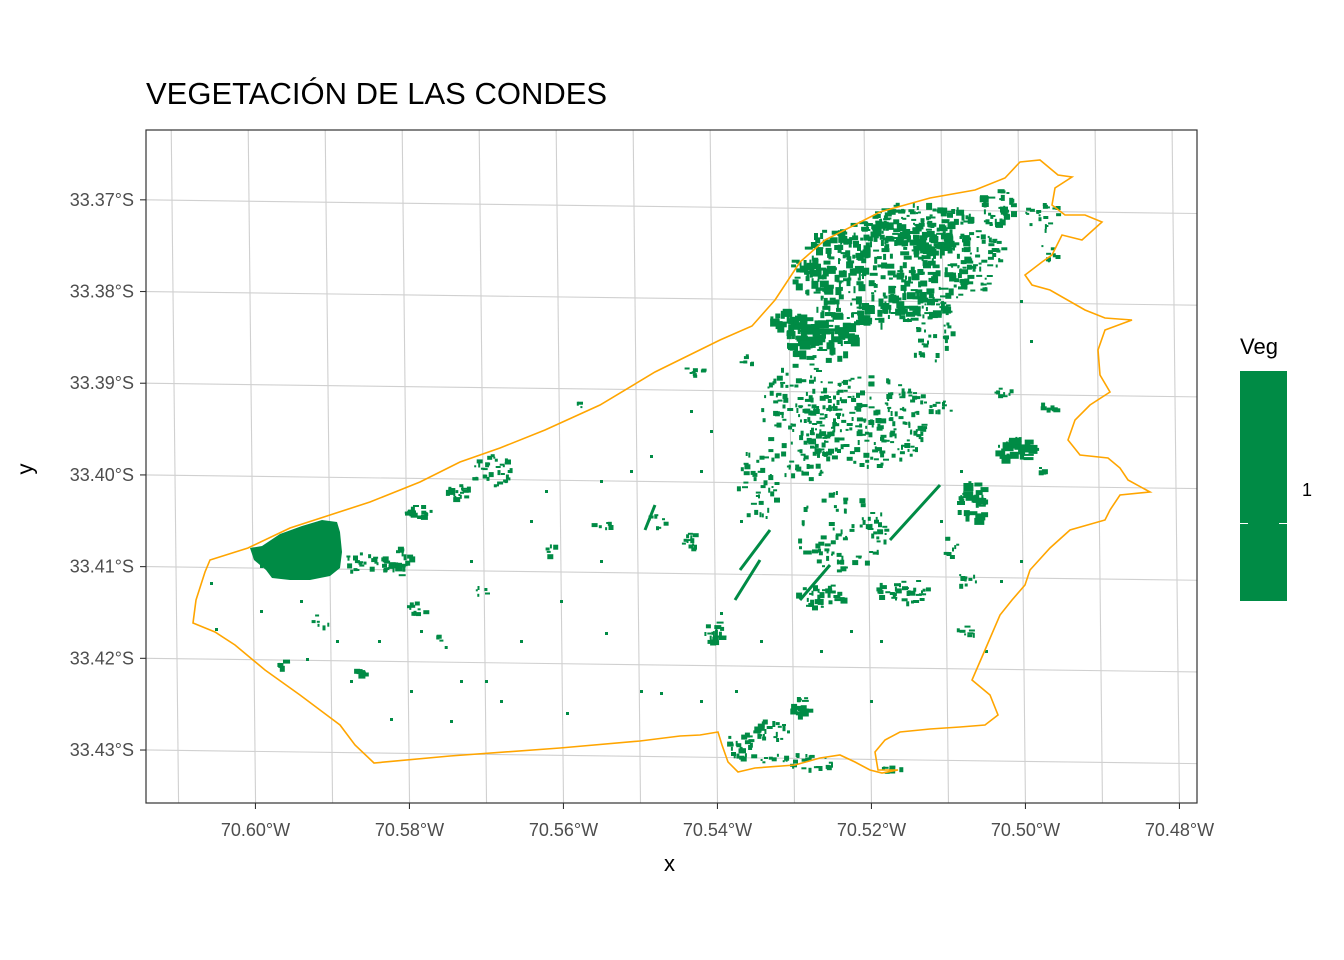 This screenshot has height=960, width=1344. What do you see at coordinates (102, 200) in the screenshot?
I see `y-tick-label: 33.37°S` at bounding box center [102, 200].